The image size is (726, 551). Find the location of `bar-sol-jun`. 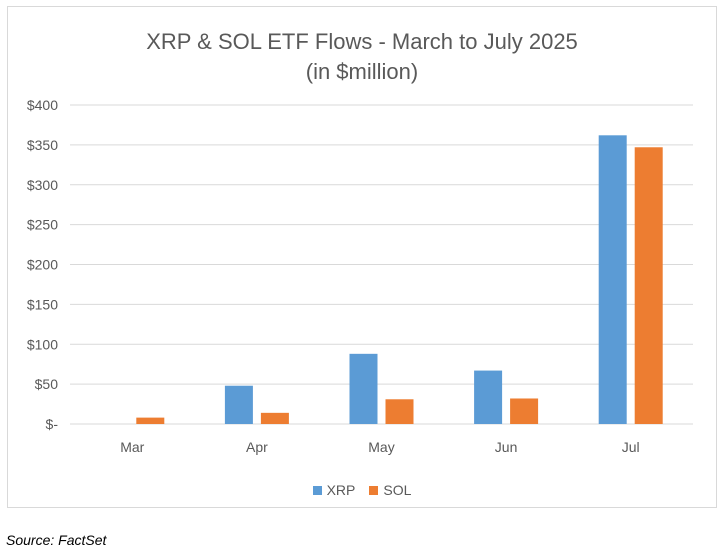

bar-sol-jun is located at coordinates (524, 411).